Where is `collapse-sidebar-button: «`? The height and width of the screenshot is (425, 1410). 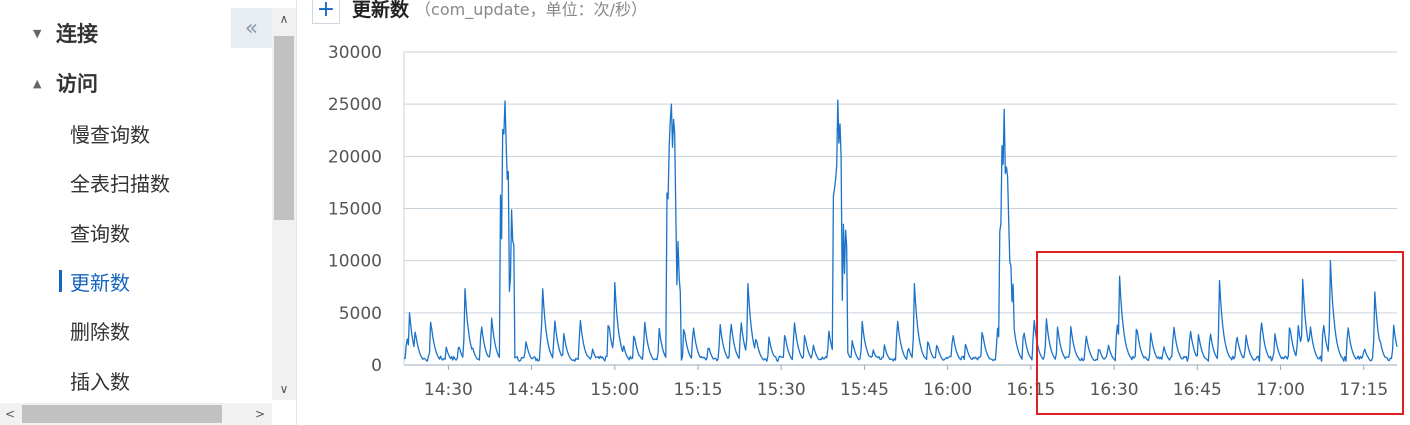 collapse-sidebar-button: « is located at coordinates (251, 28).